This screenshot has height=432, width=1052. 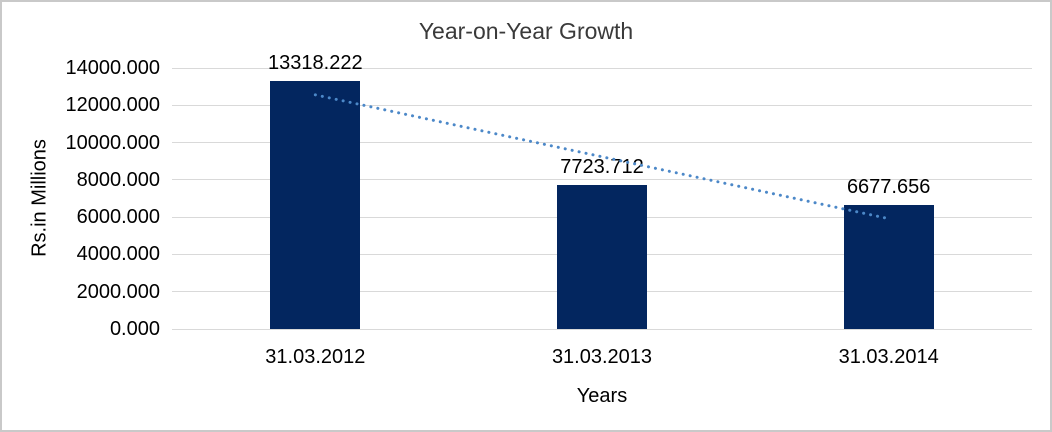 What do you see at coordinates (315, 357) in the screenshot?
I see `x-tick-label: 31.03.2012` at bounding box center [315, 357].